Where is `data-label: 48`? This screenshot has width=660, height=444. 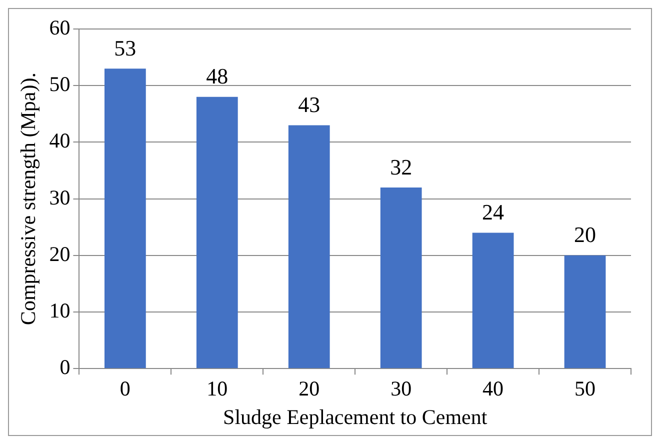 data-label: 48 is located at coordinates (217, 76).